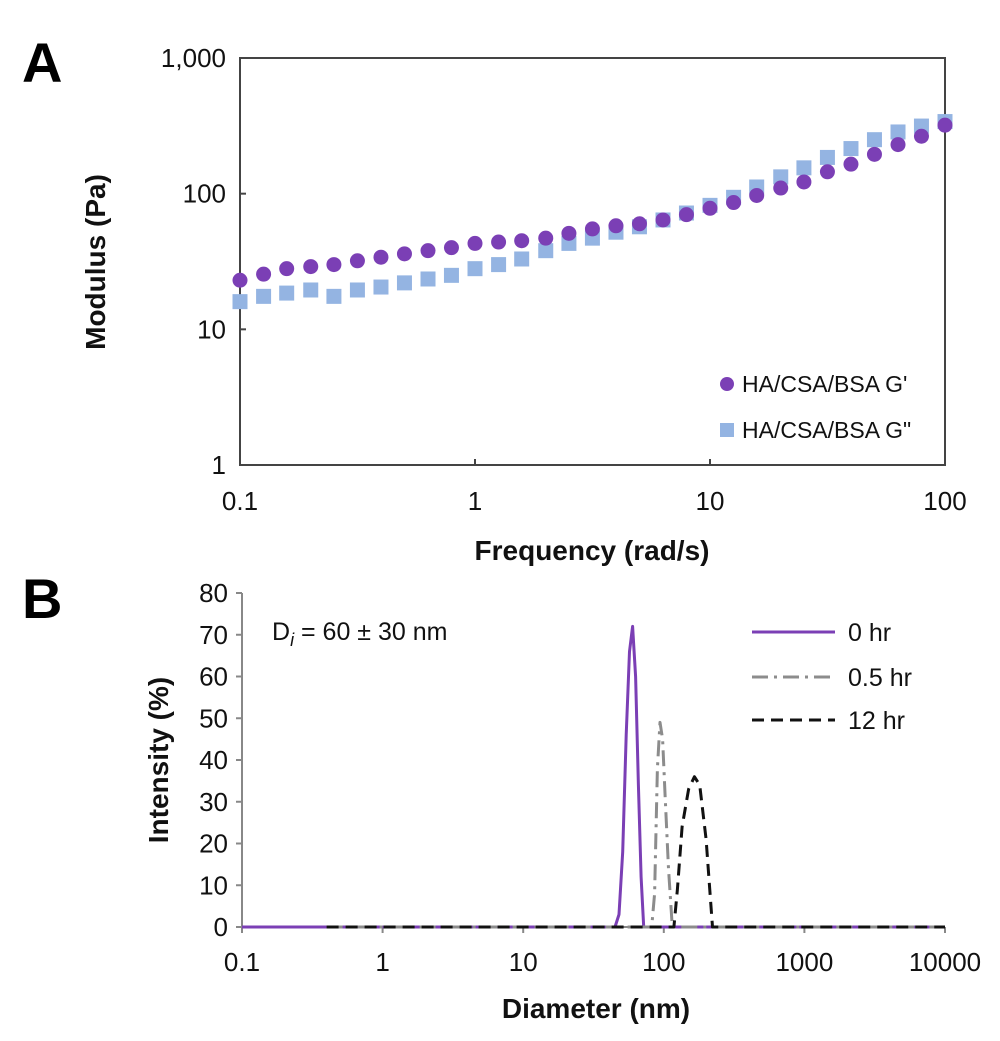 This screenshot has height=1041, width=1000. I want to click on chart-a-xtick-label: 1, so click(475, 501).